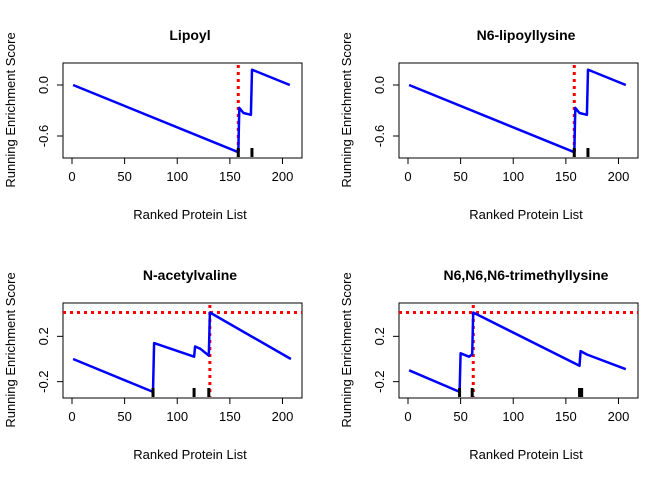 This screenshot has height=480, width=672. What do you see at coordinates (526, 275) in the screenshot?
I see `panel-title: N6,N6,N6-trimethyllysine` at bounding box center [526, 275].